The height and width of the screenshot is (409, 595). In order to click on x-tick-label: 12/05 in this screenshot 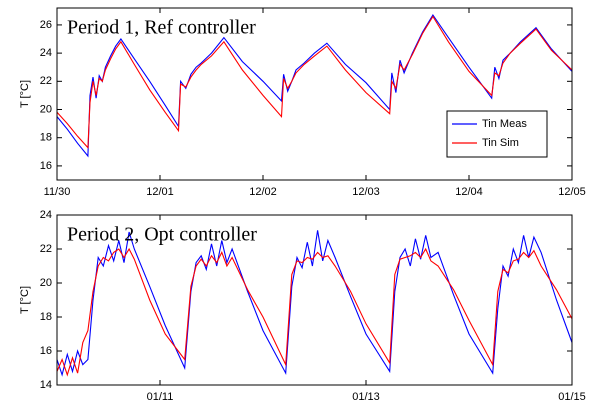, I will do `click(572, 192)`.